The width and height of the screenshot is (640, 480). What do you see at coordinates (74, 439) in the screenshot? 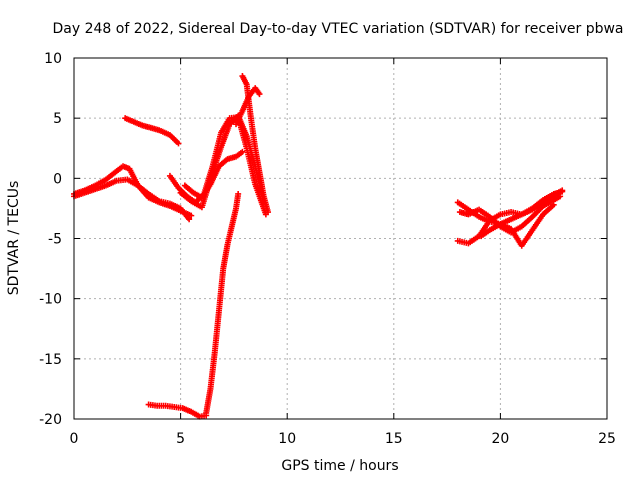
I see `x-tick-label: 0` at bounding box center [74, 439].